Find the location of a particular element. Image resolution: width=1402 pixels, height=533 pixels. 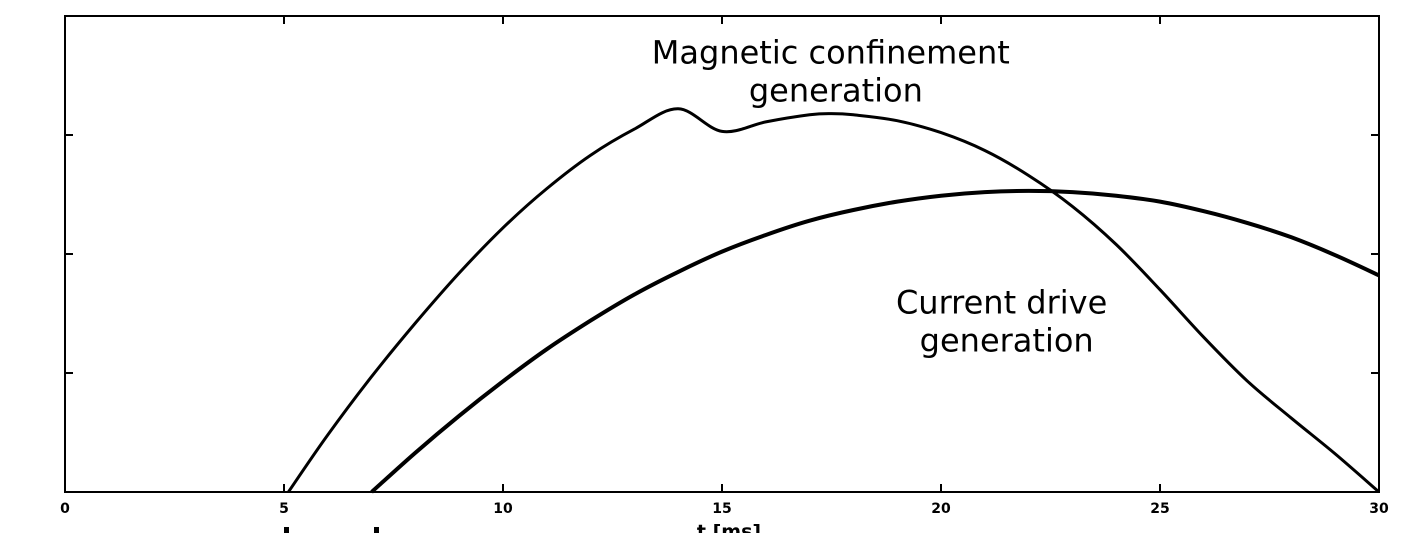

x-tick-label: 10 is located at coordinates (503, 509).